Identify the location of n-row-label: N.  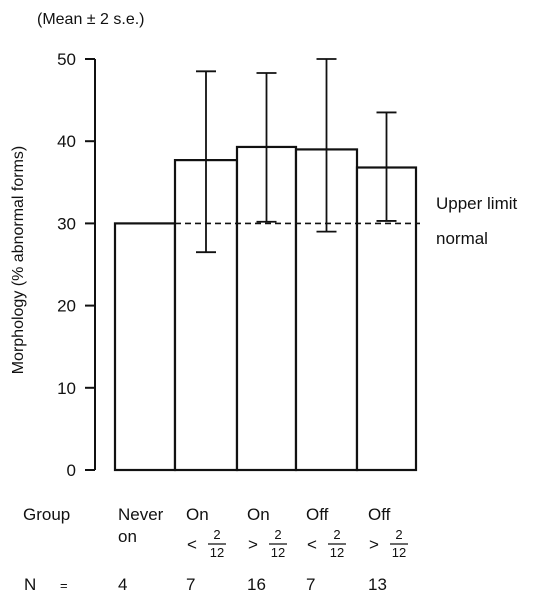
(30, 584).